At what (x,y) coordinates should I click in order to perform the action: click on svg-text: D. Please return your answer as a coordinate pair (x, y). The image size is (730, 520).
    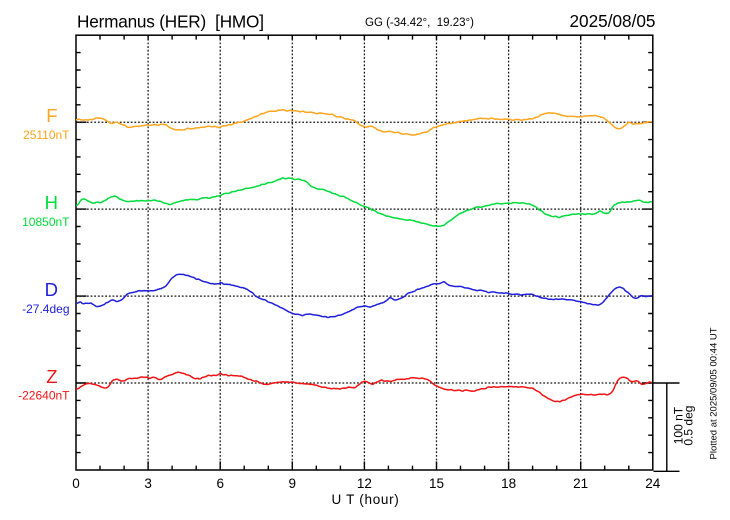
    Looking at the image, I should click on (51, 289).